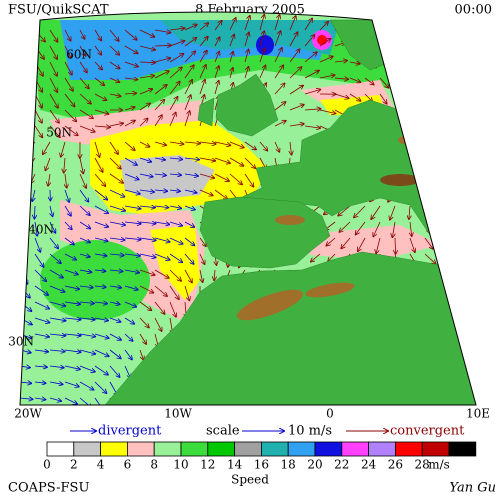 Image resolution: width=500 pixels, height=500 pixels. I want to click on legend-divergent: divergent, so click(130, 431).